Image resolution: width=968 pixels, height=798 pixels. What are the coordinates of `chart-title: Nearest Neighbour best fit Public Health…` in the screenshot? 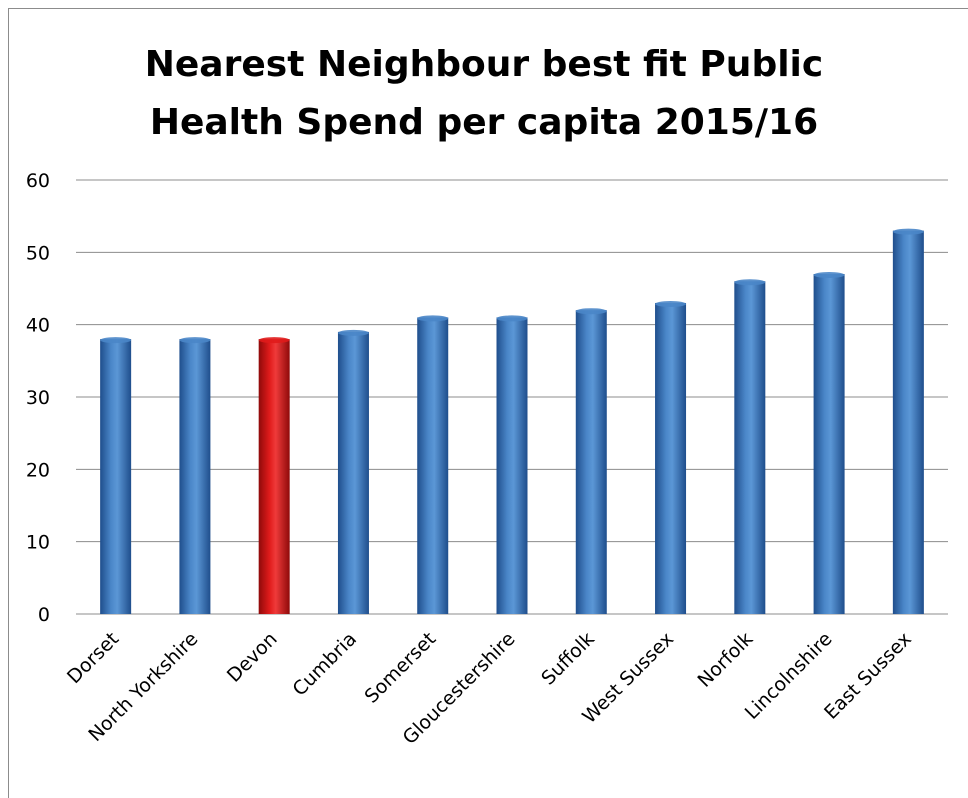 It's located at (484, 94).